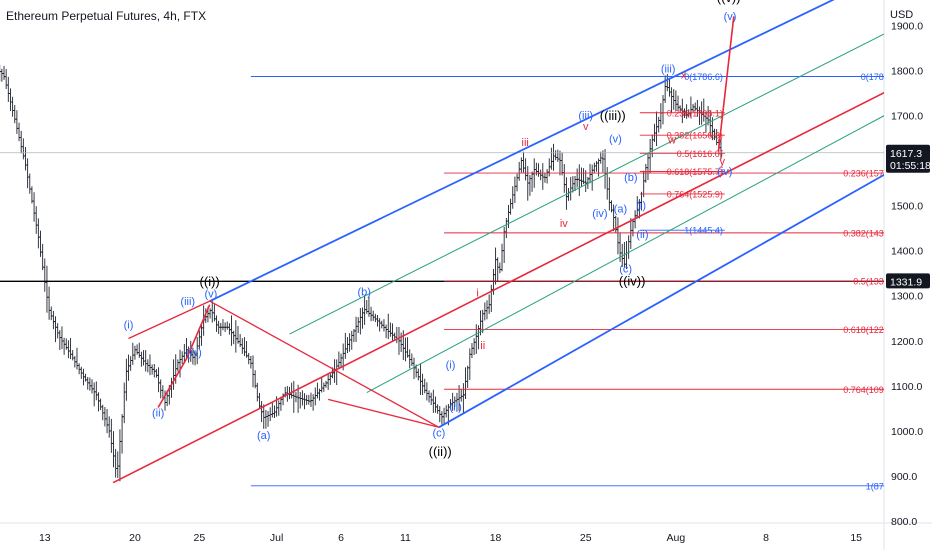 The height and width of the screenshot is (550, 932). Describe the element at coordinates (695, 172) in the screenshot. I see `fib-small-level-label: 0.618(1575.7)` at that location.